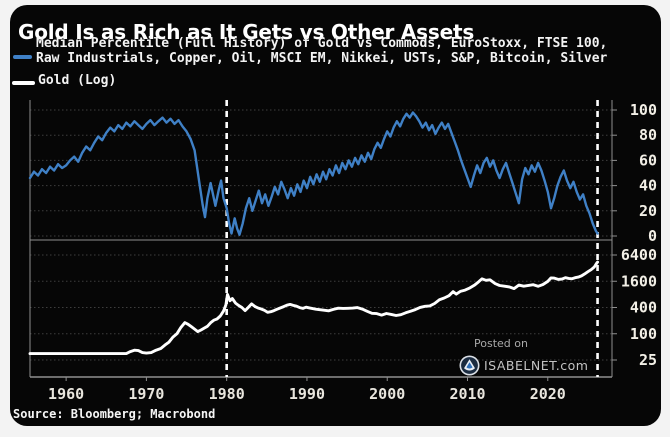  I want to click on svg-text: 1990, so click(307, 394).